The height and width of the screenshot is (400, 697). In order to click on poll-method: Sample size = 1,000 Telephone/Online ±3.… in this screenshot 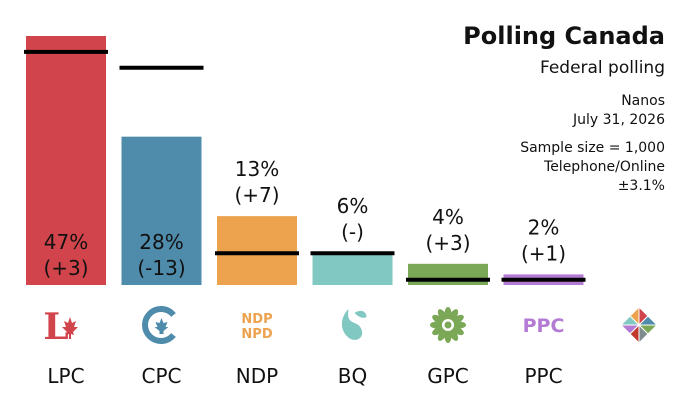, I will do `click(592, 167)`.